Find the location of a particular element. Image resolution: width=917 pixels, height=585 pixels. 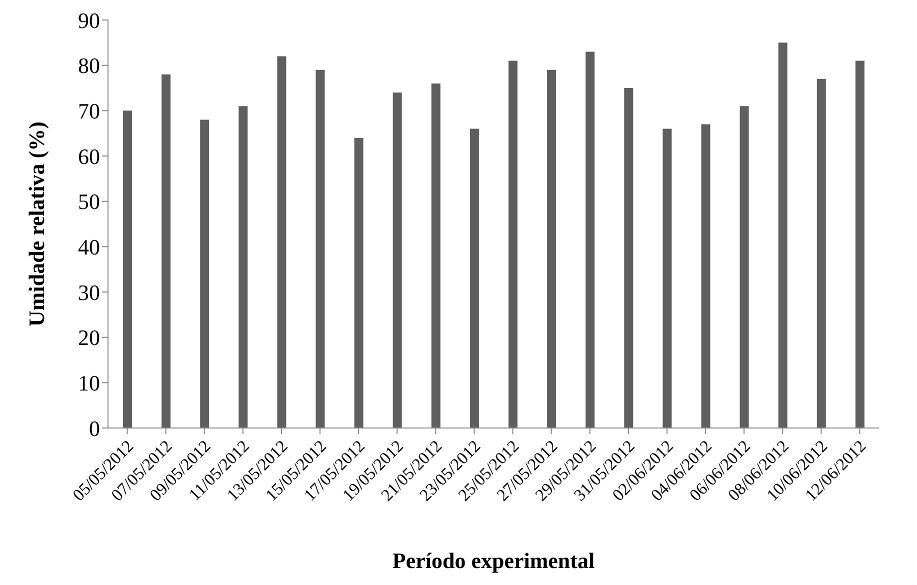

y-tick-label: 10 is located at coordinates (89, 383).